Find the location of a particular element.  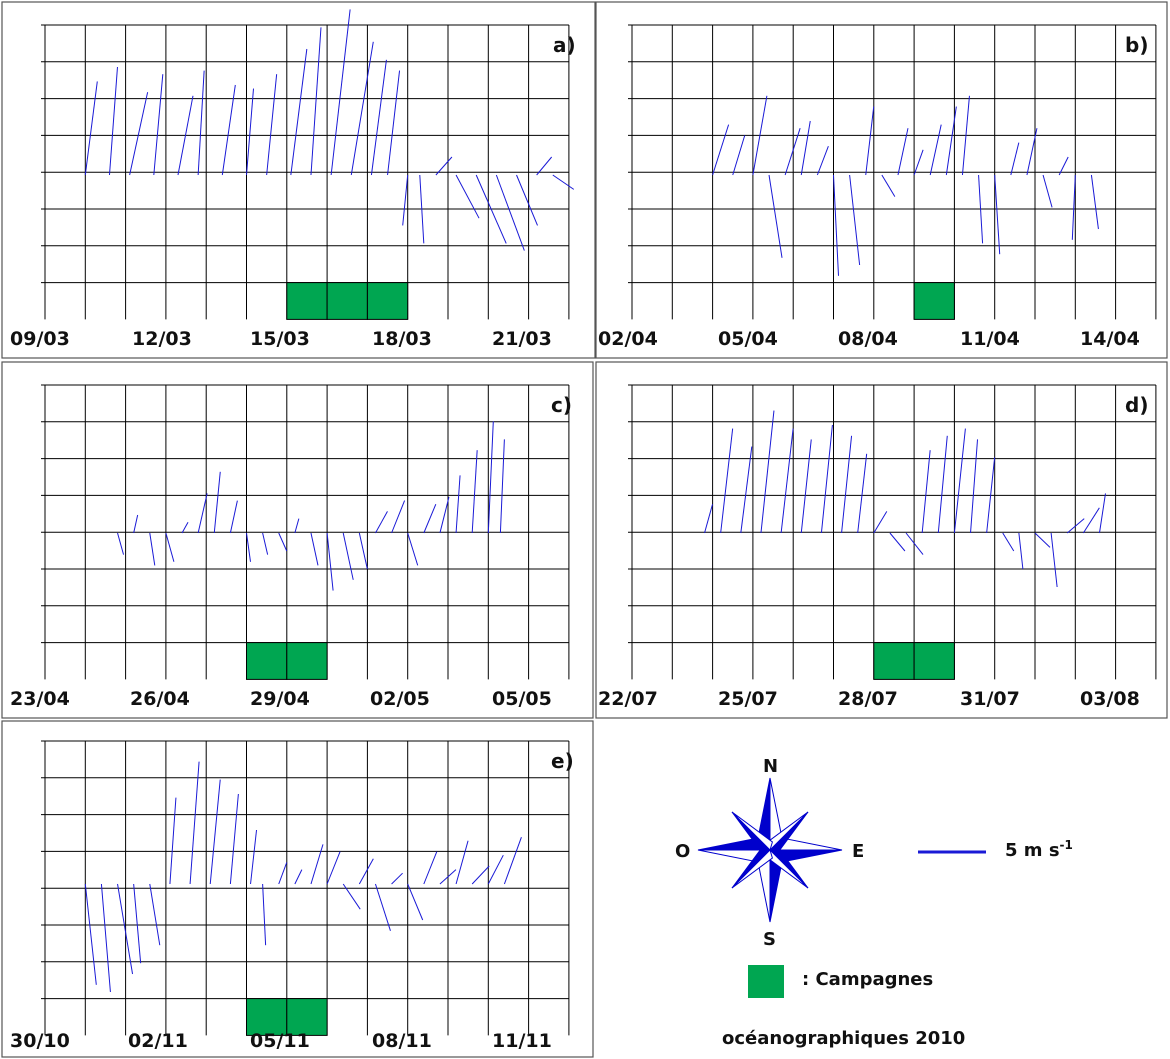

x-tick-label: 08/11 is located at coordinates (402, 1041).